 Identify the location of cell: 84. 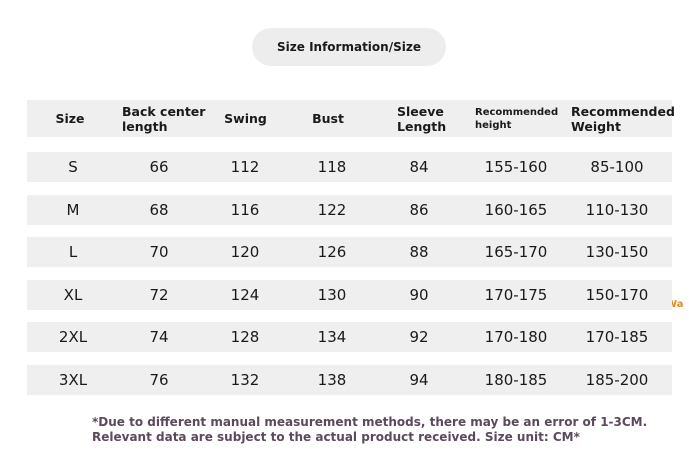
(419, 167).